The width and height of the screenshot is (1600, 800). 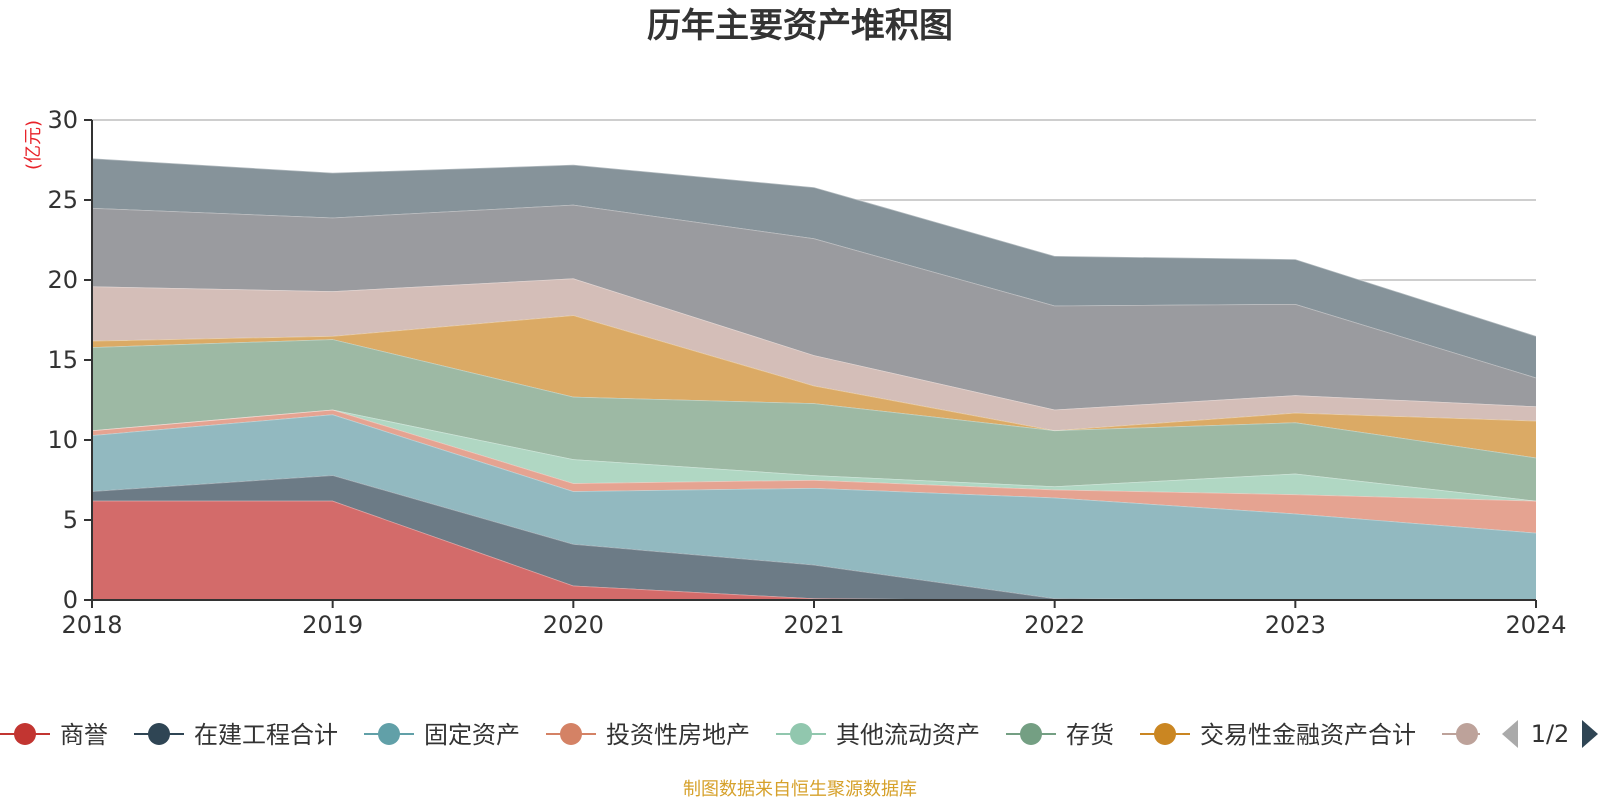 What do you see at coordinates (800, 789) in the screenshot?
I see `source-note: 制图数据来自恒生聚源数据库` at bounding box center [800, 789].